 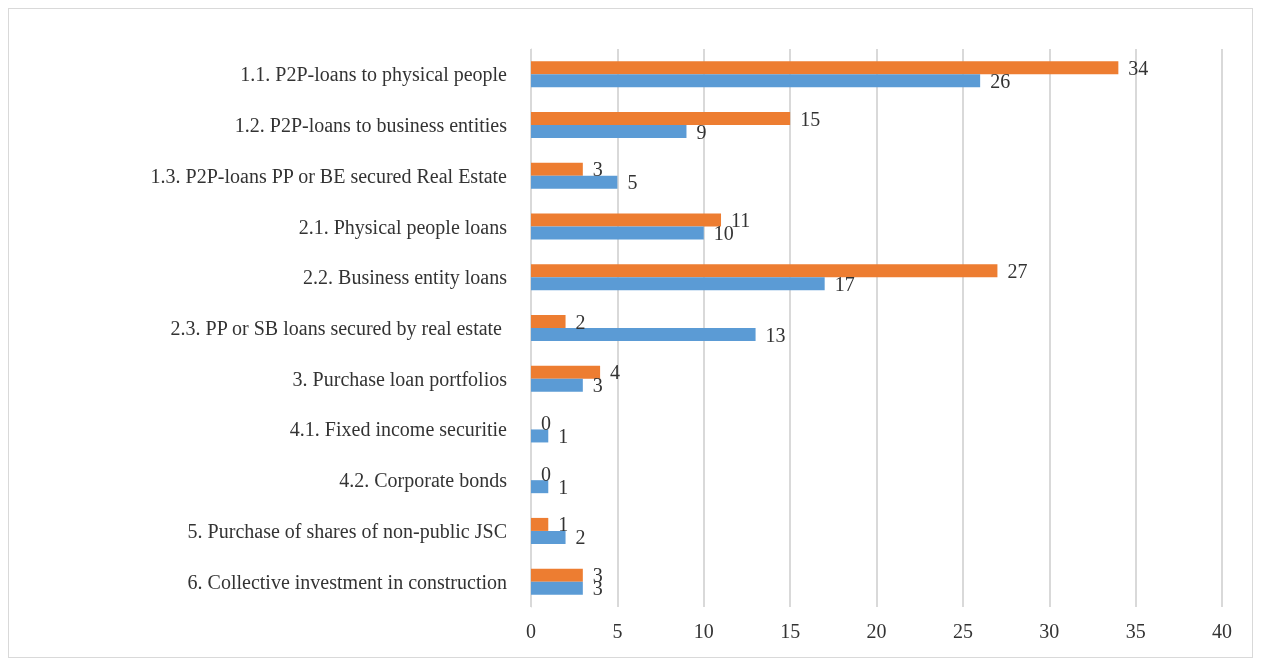 I want to click on y-tick-label: 1.3. P2P-loans PP or BE secured Real Estate, so click(x=329, y=175).